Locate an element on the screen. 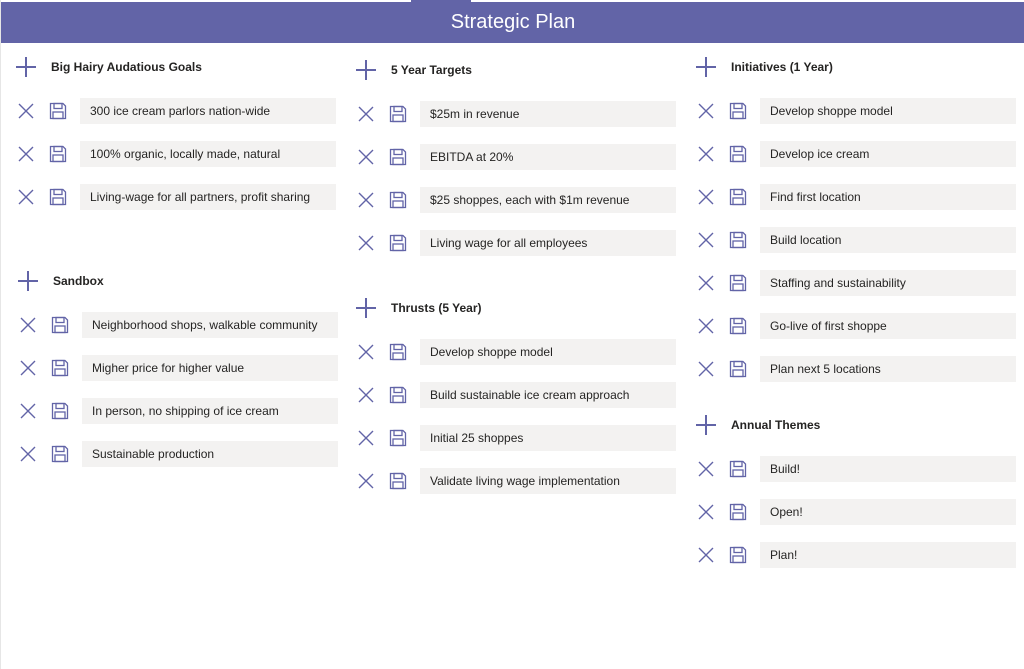  list-item: Build! is located at coordinates (860, 469).